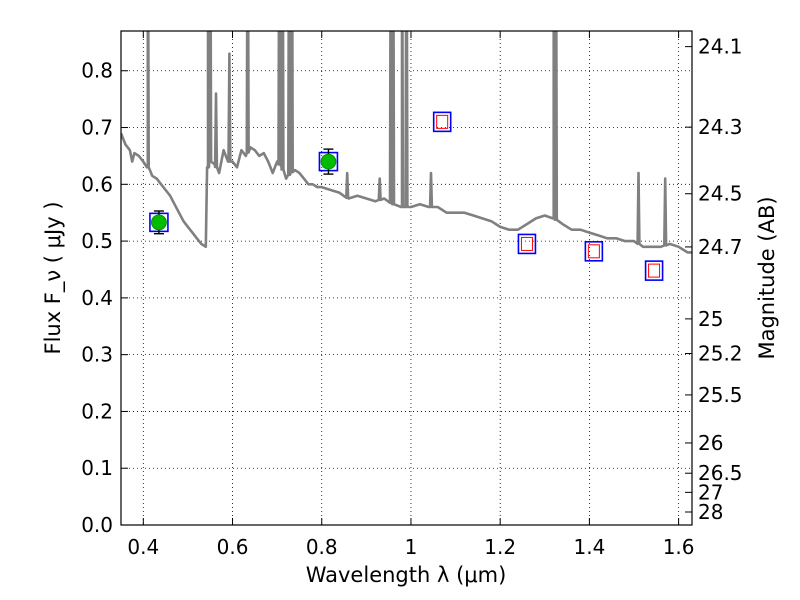  I want to click on y-axis-label: Flux F_ν ( μJy ), so click(53, 277).